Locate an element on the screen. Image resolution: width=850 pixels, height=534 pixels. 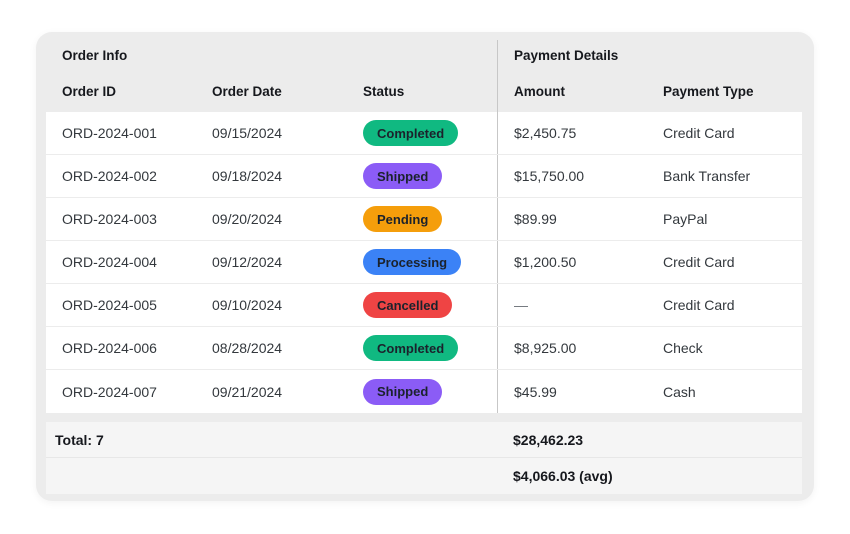
status-cell: Cancelled is located at coordinates (422, 305).